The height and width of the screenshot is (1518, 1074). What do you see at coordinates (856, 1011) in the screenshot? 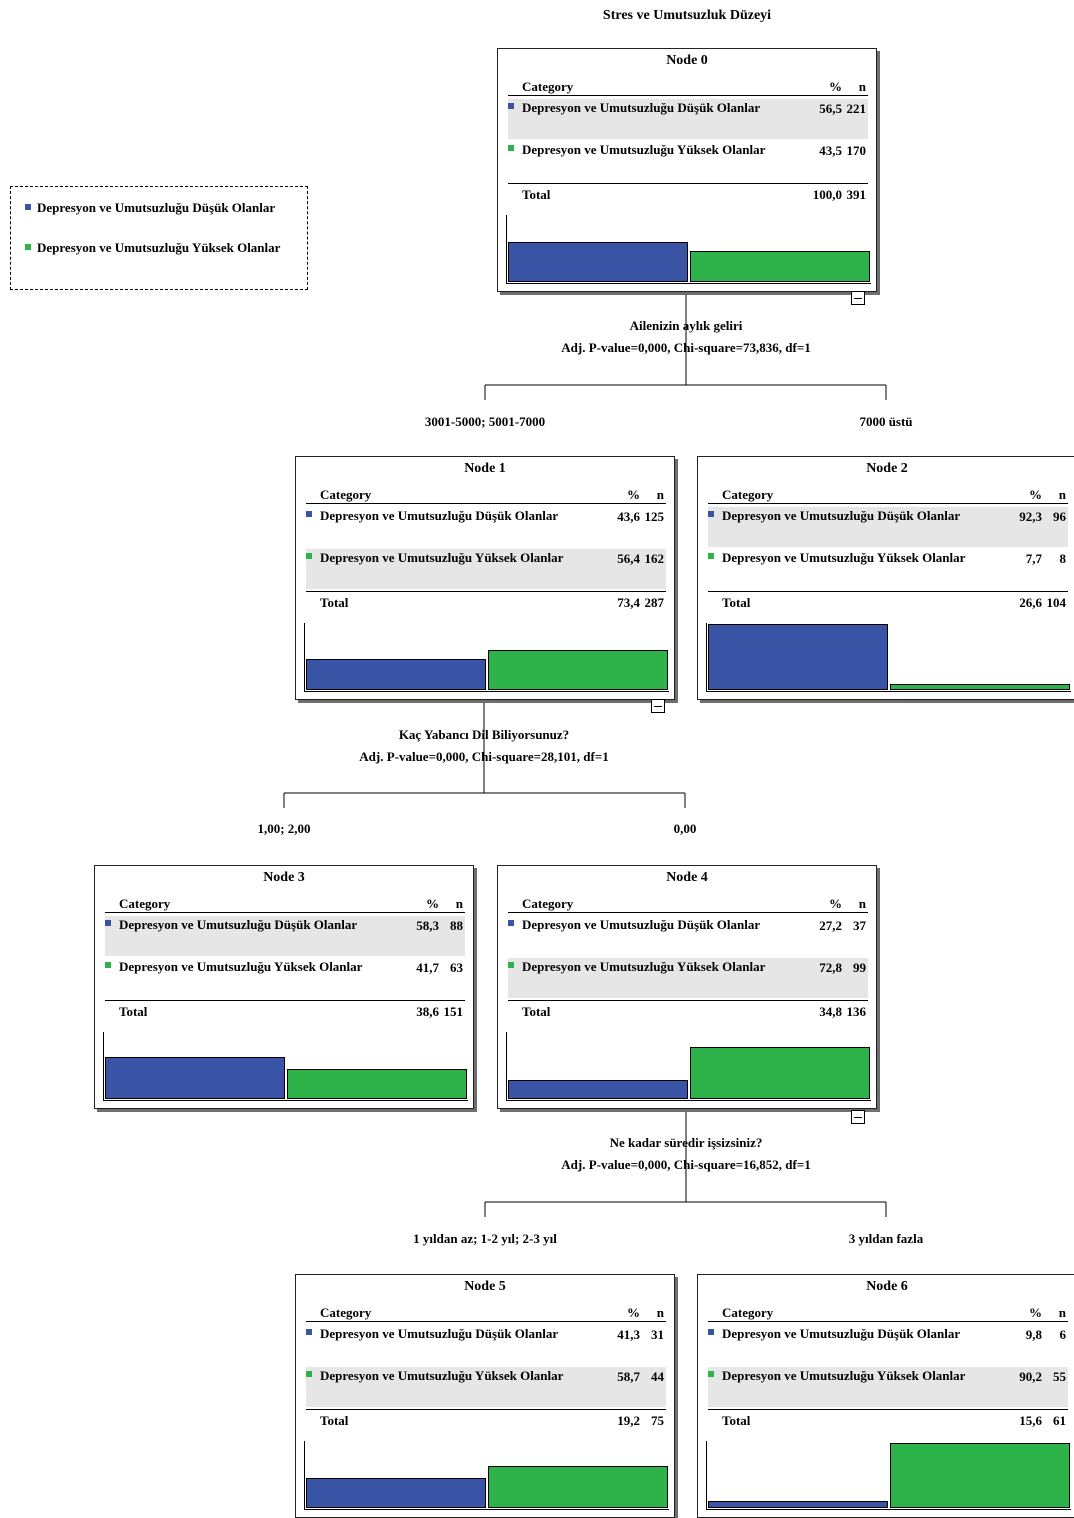
I see `total-count: 136` at bounding box center [856, 1011].